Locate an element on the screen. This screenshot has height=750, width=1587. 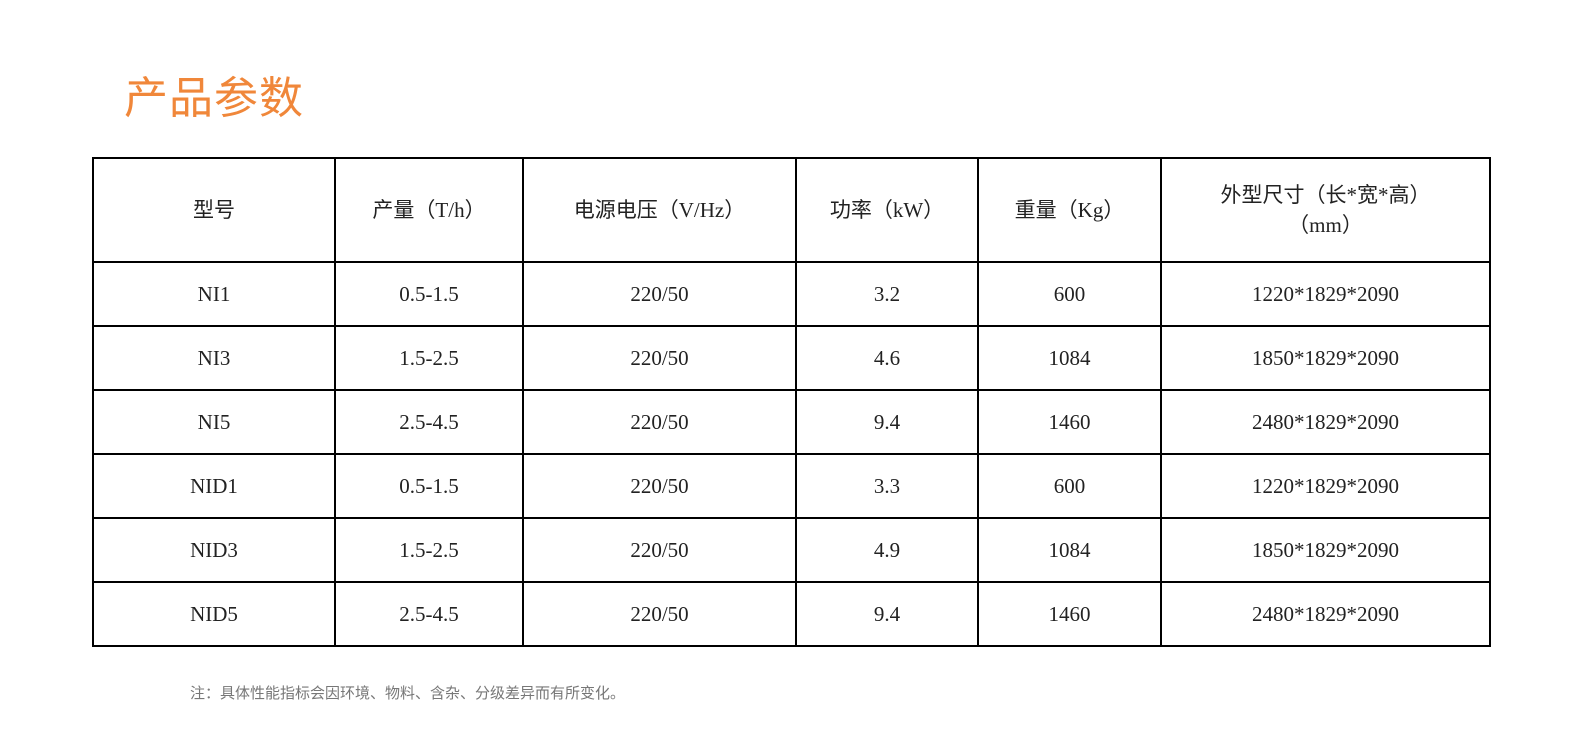
table-row: NID1 0.5-1.5 220/50 3.3 600 1220*1829*2090 is located at coordinates (791, 486).